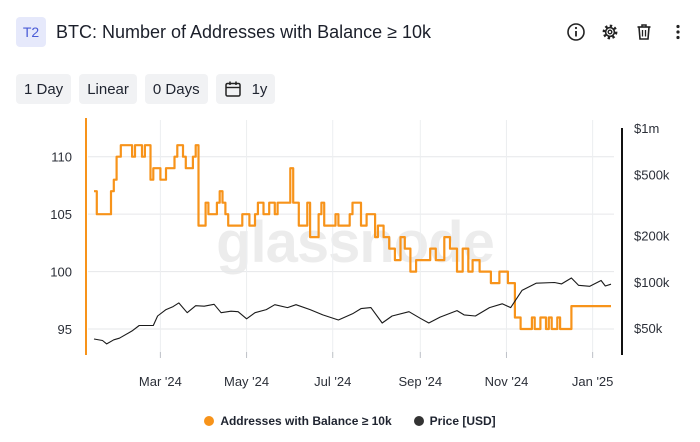 The height and width of the screenshot is (442, 700). Describe the element at coordinates (233, 89) in the screenshot. I see `calendar-icon` at that location.